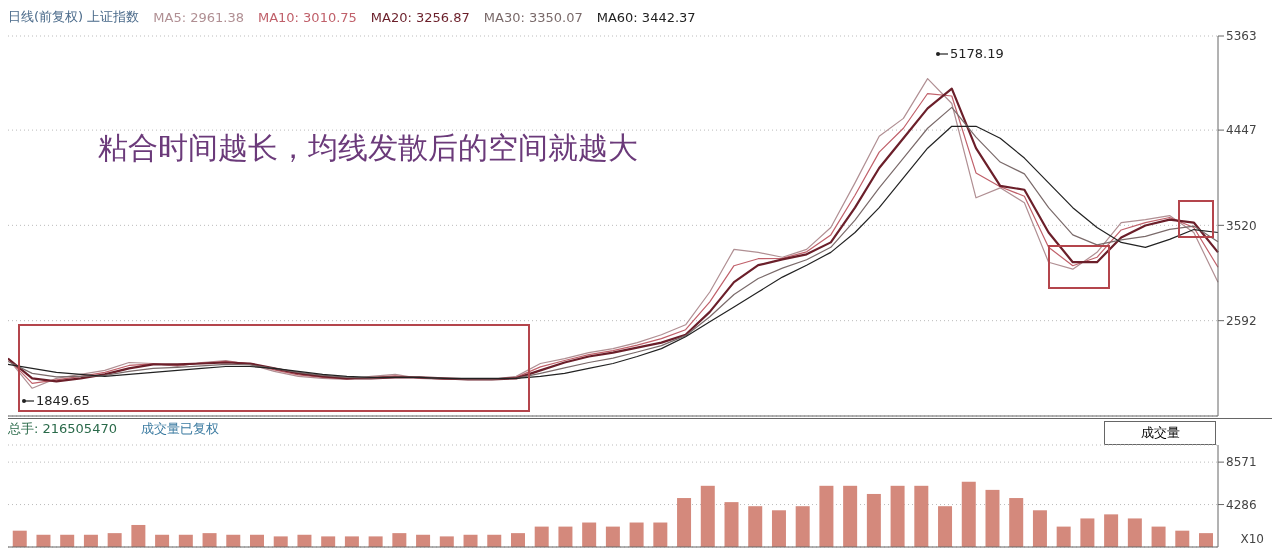 This screenshot has width=1280, height=556. What do you see at coordinates (307, 17) in the screenshot?
I see `text: MA10: 3010.75` at bounding box center [307, 17].